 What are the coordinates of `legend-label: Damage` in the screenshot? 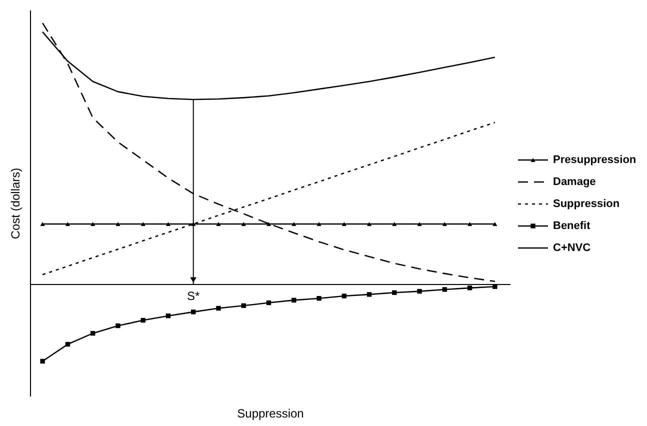 It's located at (574, 182).